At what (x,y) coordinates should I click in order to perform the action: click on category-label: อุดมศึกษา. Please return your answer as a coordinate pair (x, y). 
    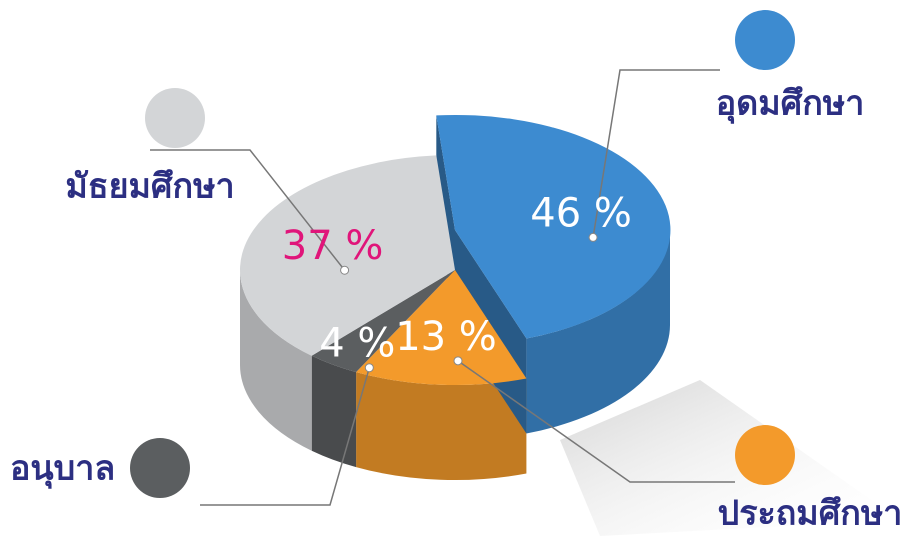
    Looking at the image, I should click on (790, 104).